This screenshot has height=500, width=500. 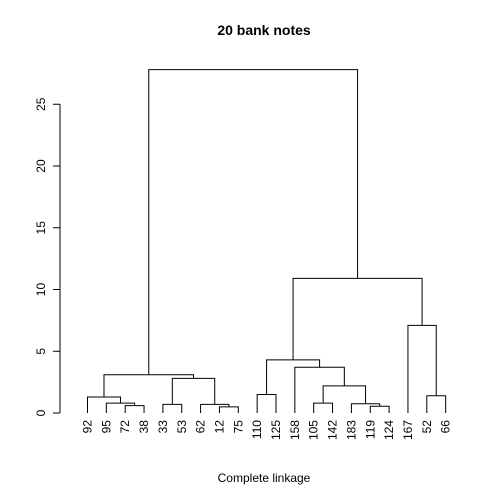 I want to click on leaf-label: 105, so click(x=314, y=430).